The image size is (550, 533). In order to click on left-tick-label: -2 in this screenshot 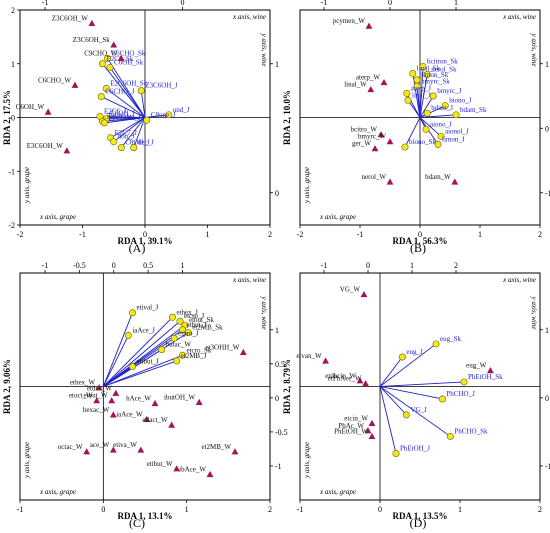, I will do `click(11, 225)`.